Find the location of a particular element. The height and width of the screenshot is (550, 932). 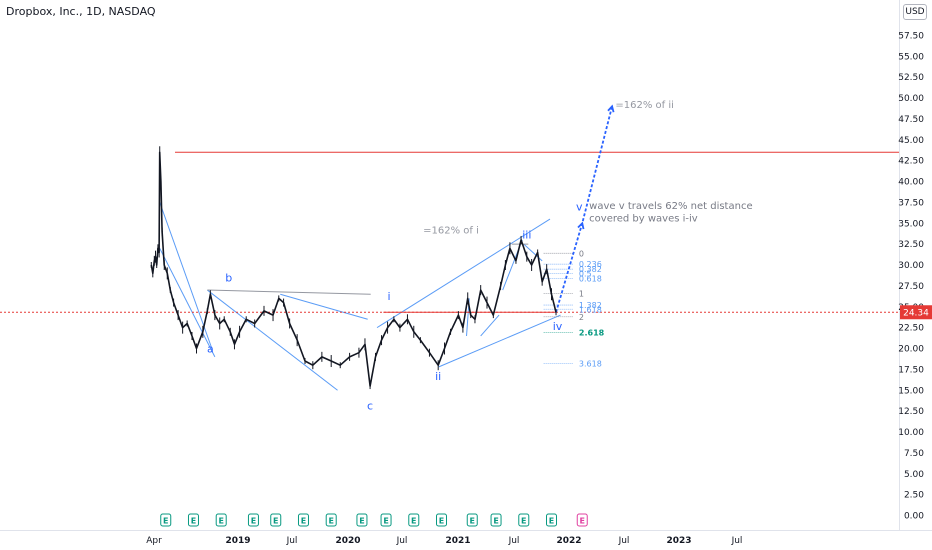

price-tick-label: 47.50 is located at coordinates (911, 120).